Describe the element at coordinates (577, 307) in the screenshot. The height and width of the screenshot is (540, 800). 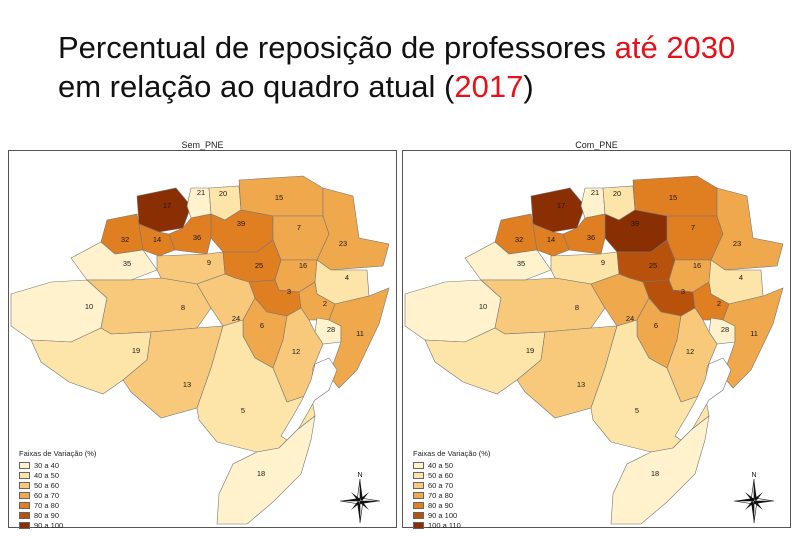
I see `region-label-8: 8` at that location.